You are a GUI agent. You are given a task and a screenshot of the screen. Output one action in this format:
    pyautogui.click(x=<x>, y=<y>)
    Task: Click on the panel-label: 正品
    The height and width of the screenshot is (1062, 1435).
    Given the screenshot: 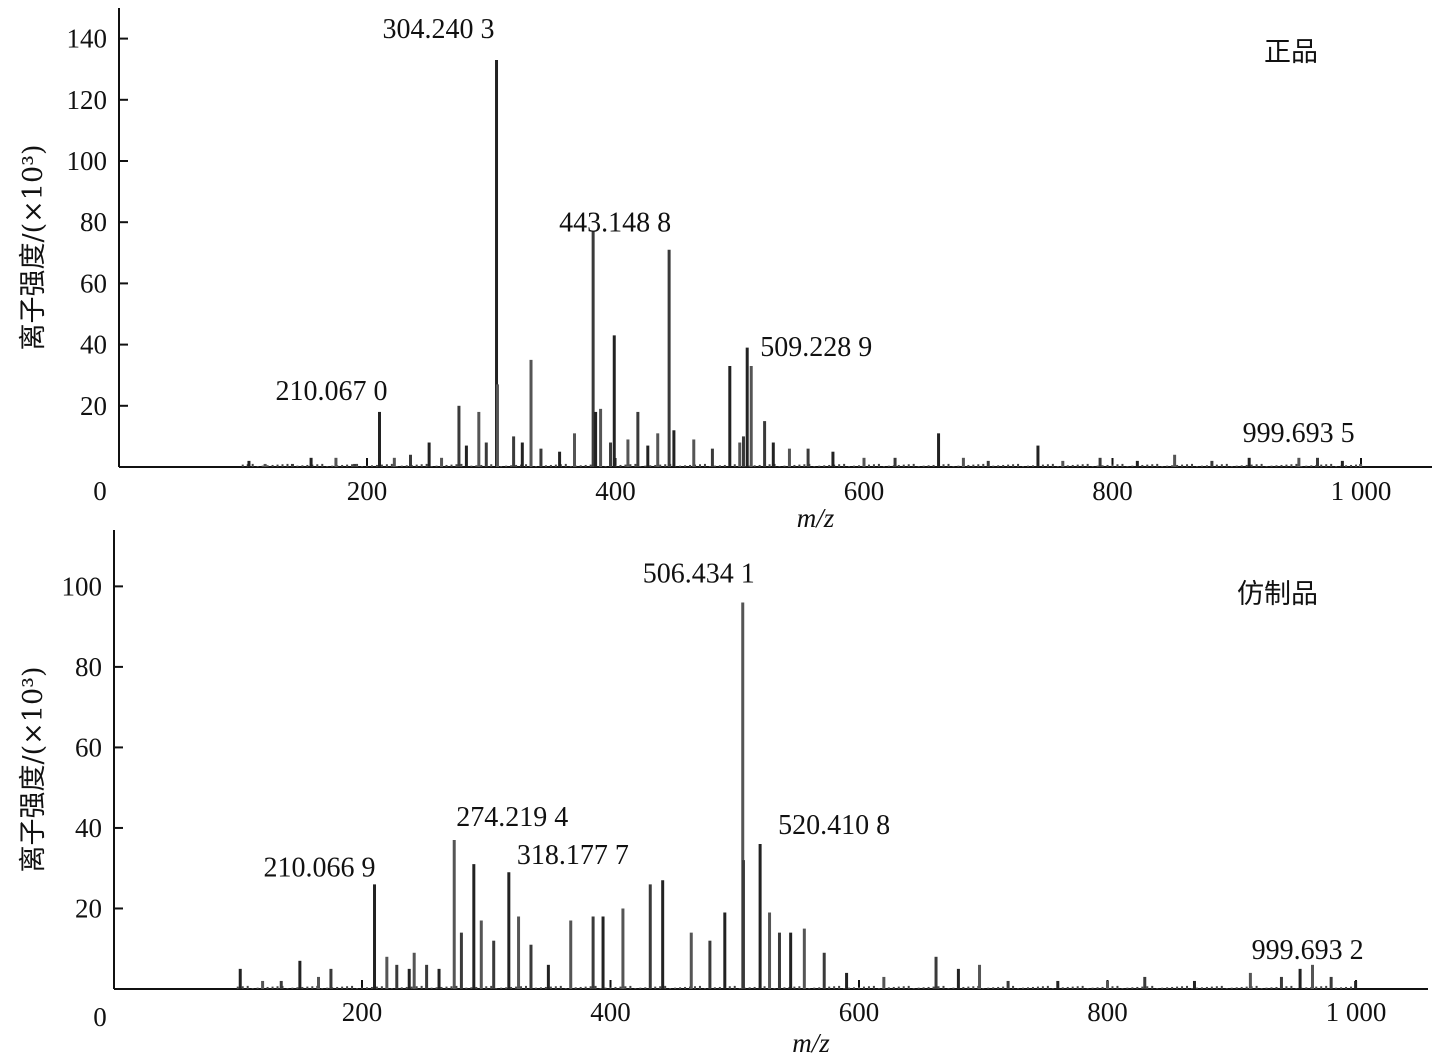 What is the action you would take?
    pyautogui.click(x=1291, y=52)
    